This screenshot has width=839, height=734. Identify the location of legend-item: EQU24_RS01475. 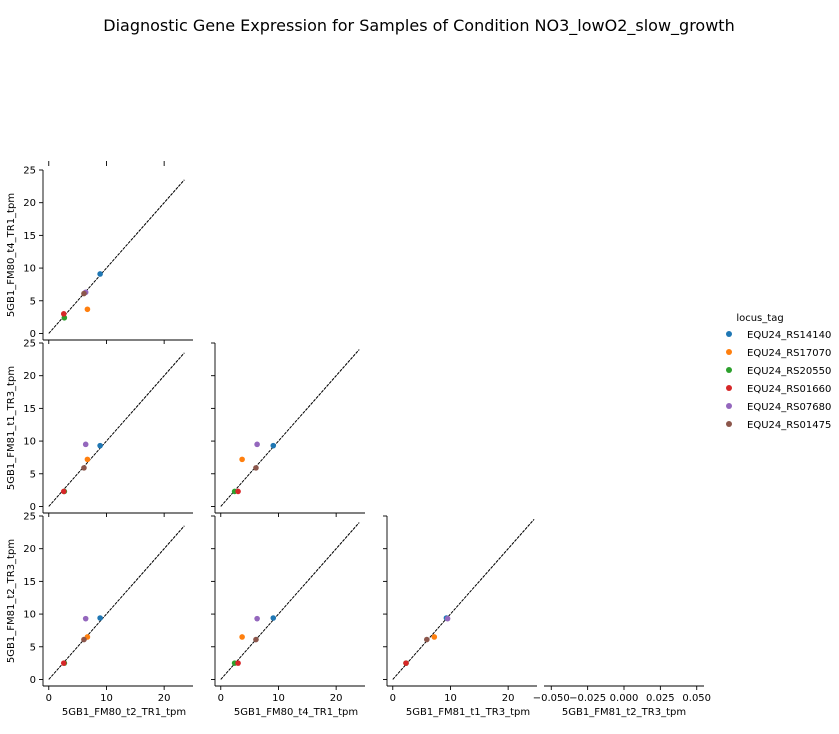
(778, 425).